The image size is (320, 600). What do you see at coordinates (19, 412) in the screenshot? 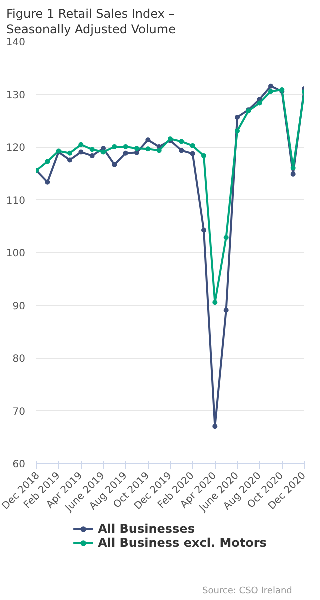
I see `y-tick-label: 70` at bounding box center [19, 412].